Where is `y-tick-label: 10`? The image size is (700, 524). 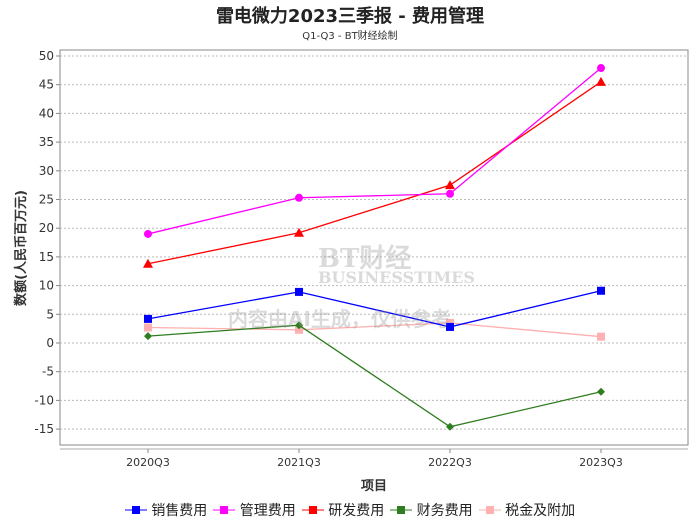
y-tick-label: 10 is located at coordinates (46, 286).